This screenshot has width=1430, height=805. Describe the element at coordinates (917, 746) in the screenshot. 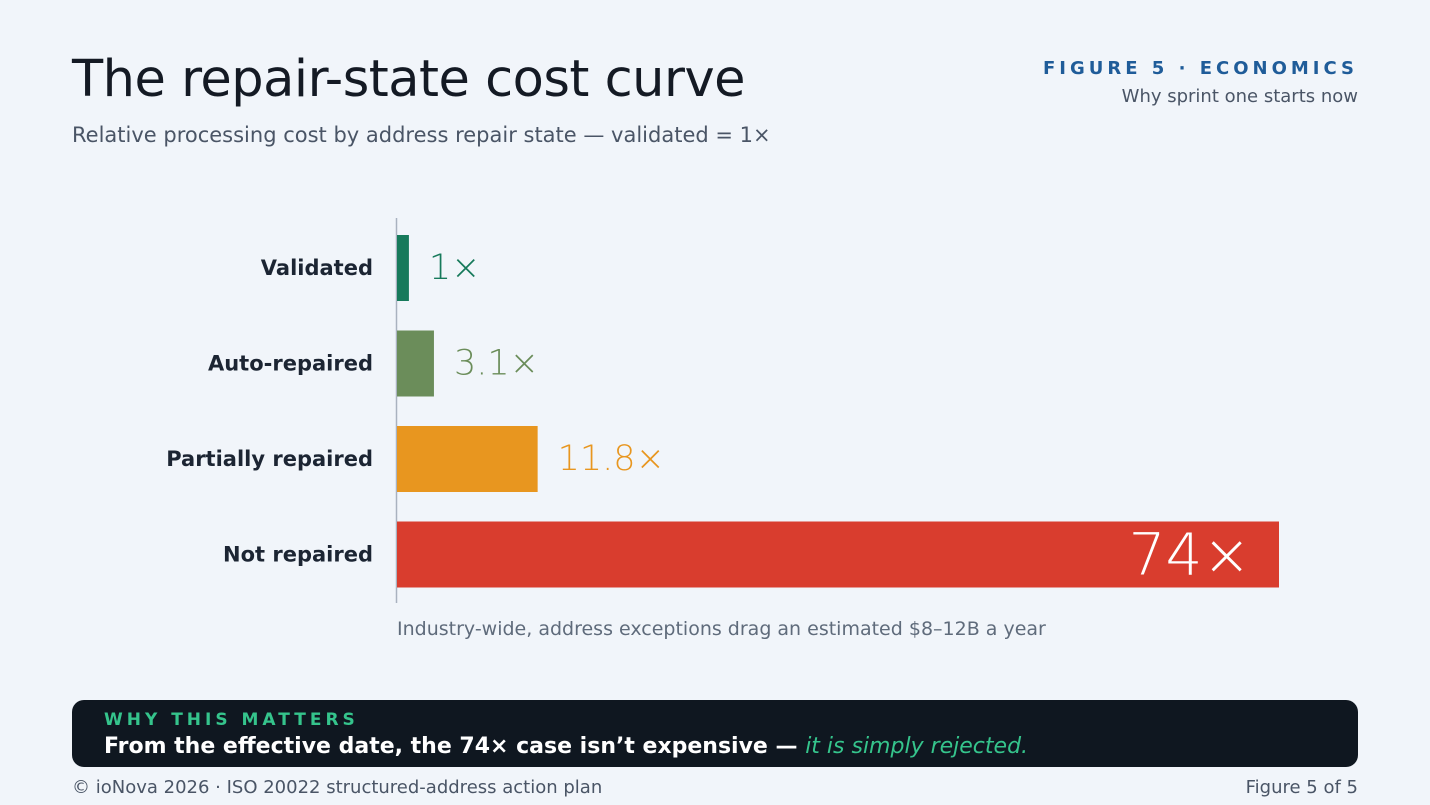

I see `callout-emphasis-text: it is simply rejected.` at that location.